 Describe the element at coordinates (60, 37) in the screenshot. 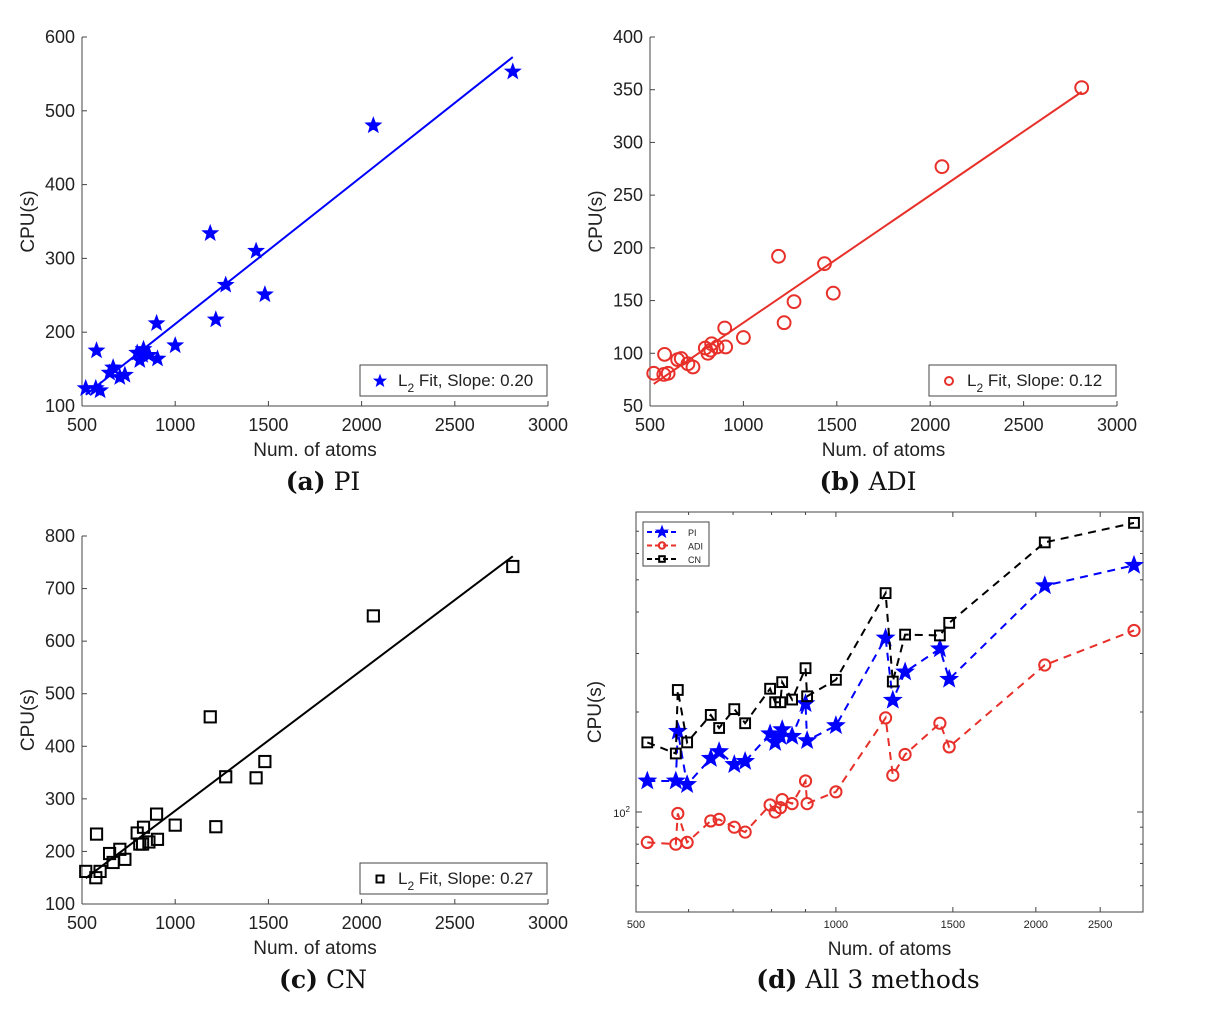

I see `y-tick-label: 600` at that location.